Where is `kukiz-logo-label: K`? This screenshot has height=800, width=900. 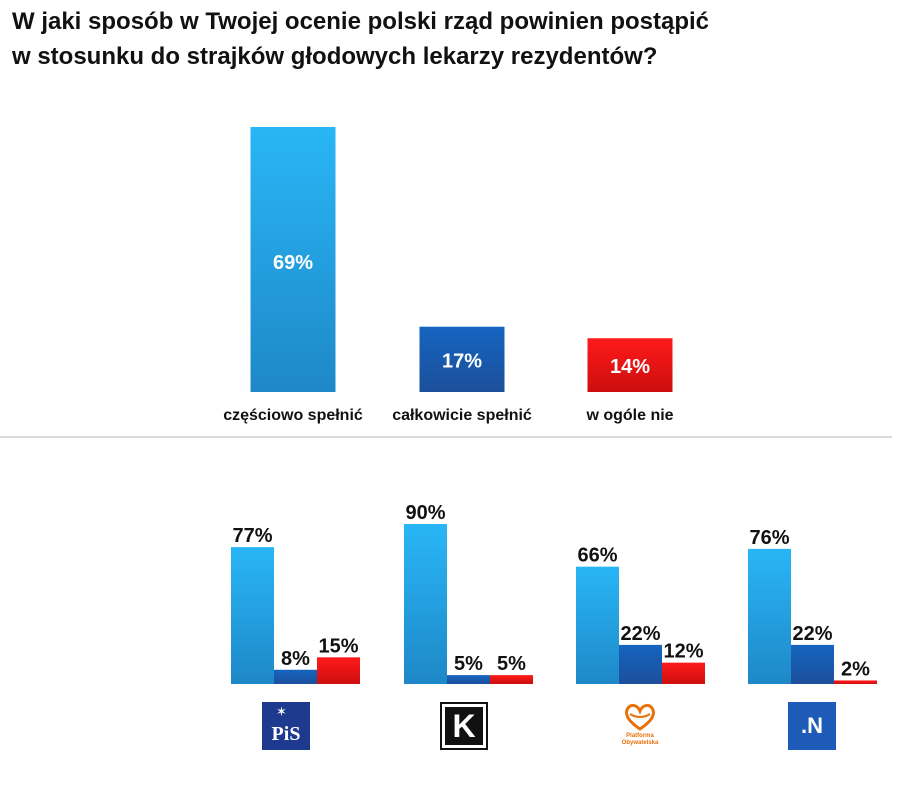
kukiz-logo-label: K is located at coordinates (464, 726).